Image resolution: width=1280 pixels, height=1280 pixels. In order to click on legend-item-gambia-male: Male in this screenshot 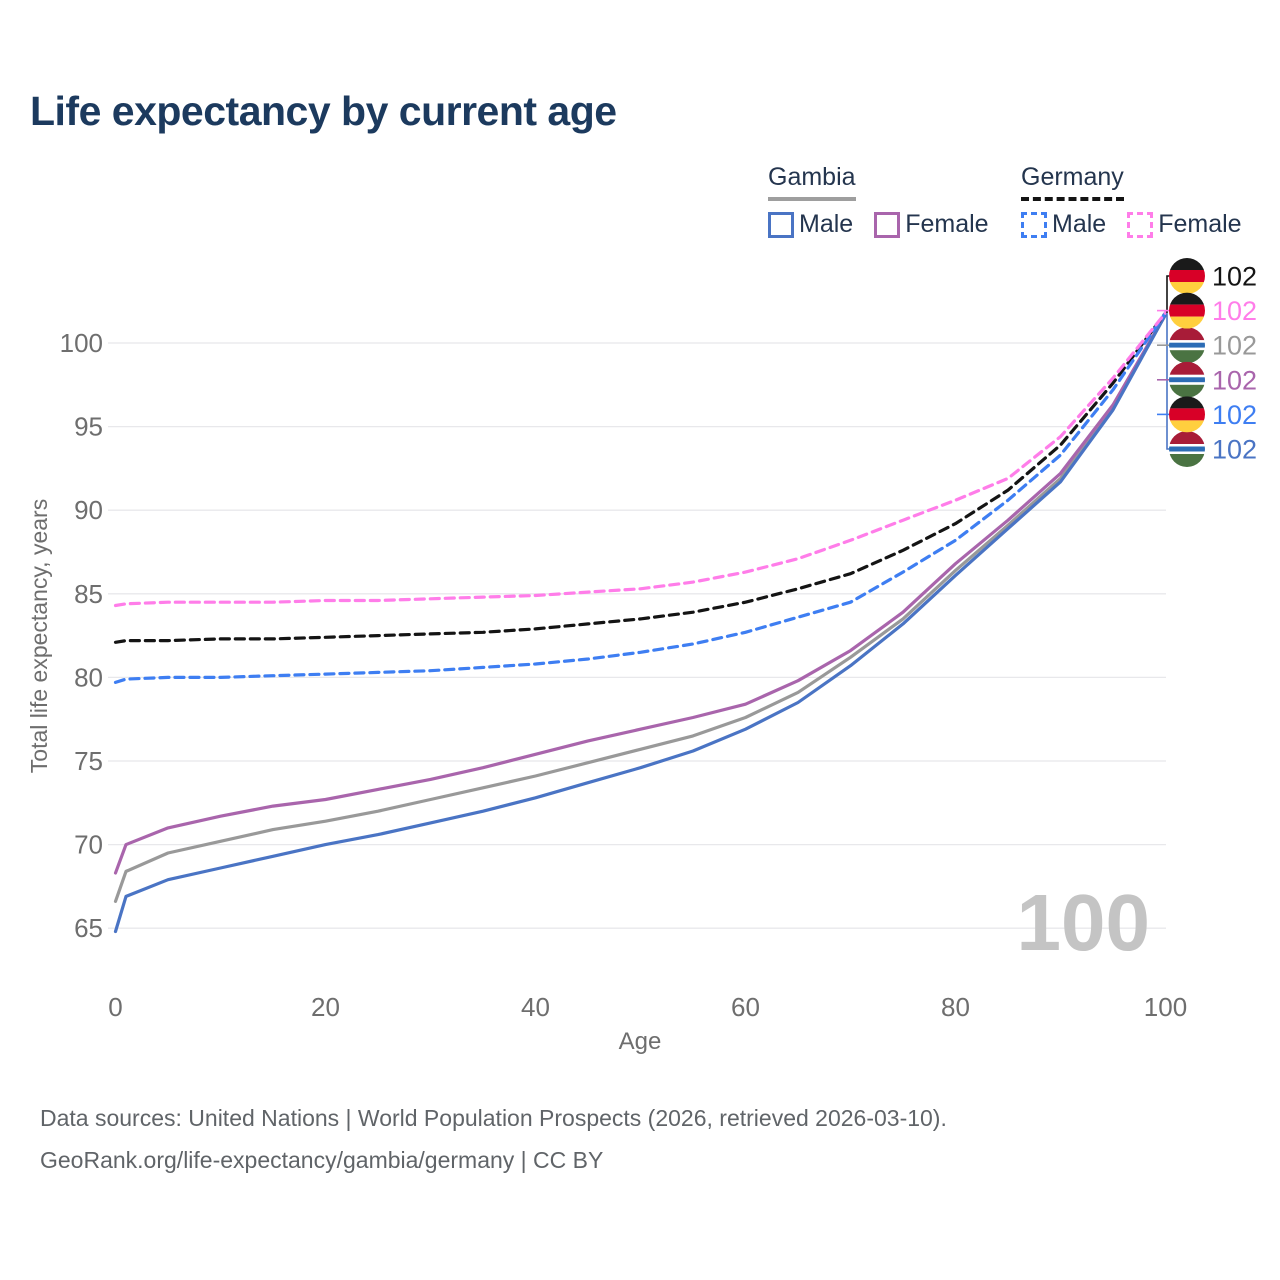, I will do `click(810, 224)`.